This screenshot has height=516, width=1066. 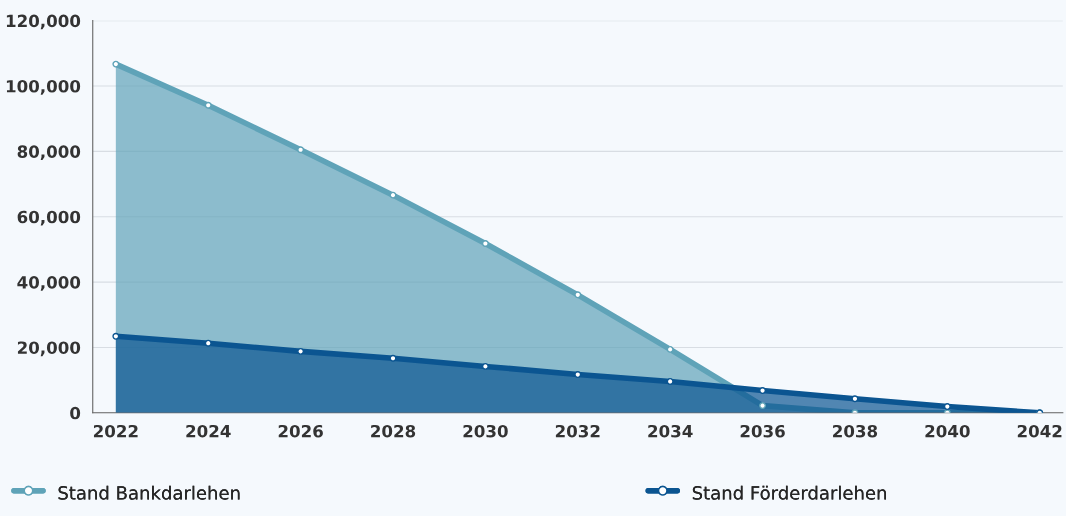 I want to click on y-tick-label: 40,000, so click(x=49, y=283).